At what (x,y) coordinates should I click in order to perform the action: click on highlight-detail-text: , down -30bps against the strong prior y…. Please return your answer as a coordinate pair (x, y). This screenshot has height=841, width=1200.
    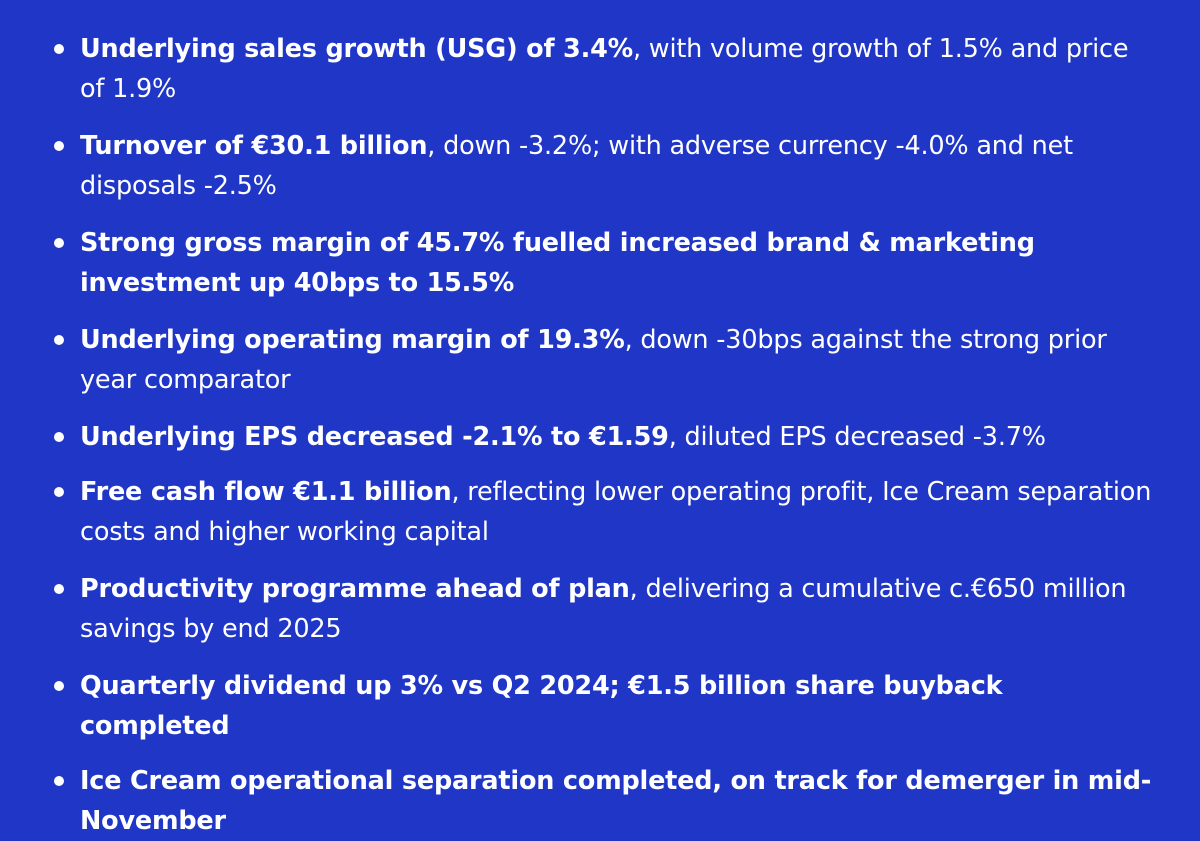
    Looking at the image, I should click on (593, 360).